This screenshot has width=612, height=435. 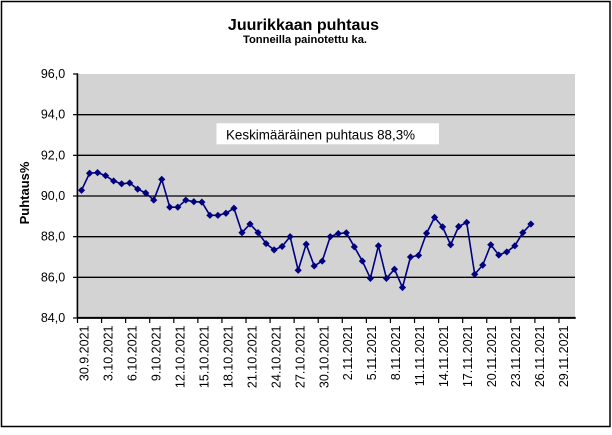 I want to click on svg-text: 12.10.2021, so click(x=181, y=356).